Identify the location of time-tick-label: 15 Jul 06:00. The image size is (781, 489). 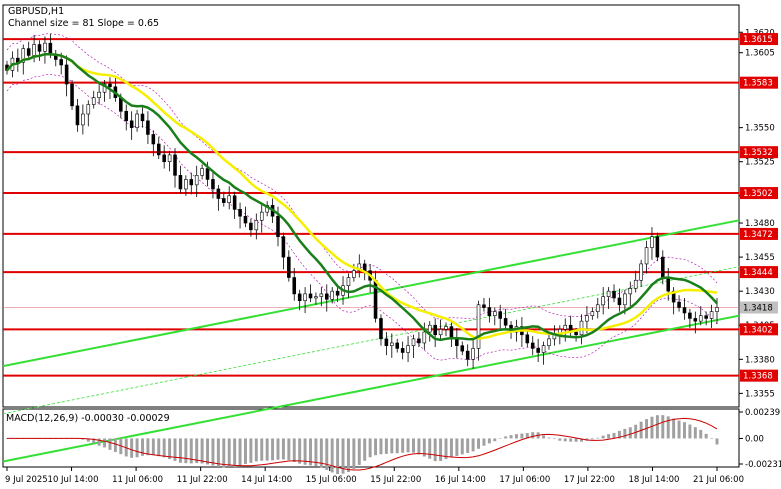
(331, 480).